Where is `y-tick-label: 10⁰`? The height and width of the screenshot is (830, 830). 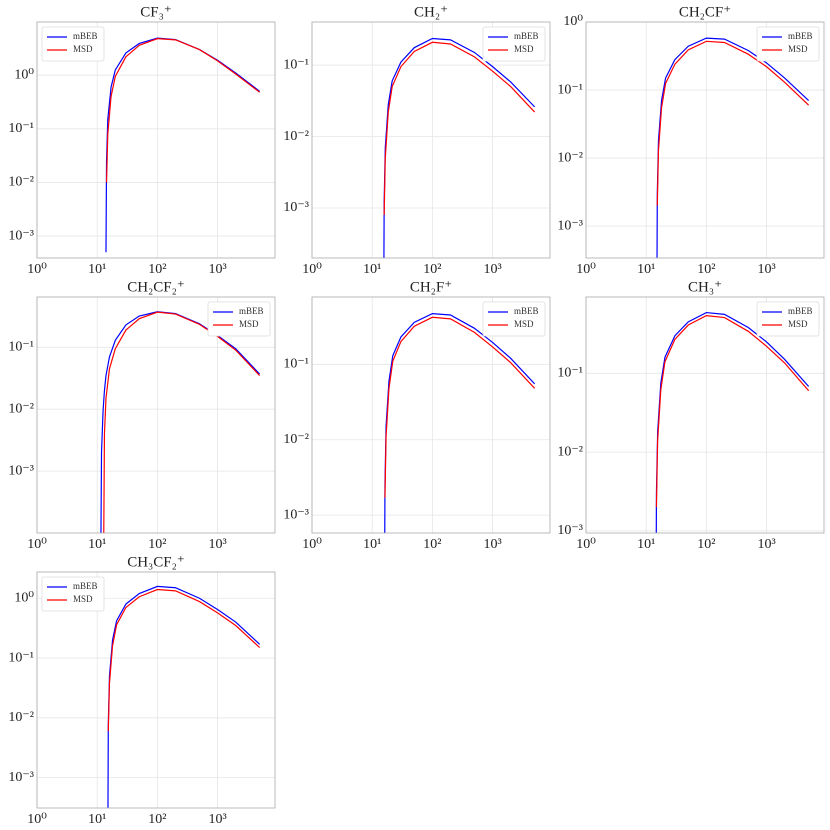
y-tick-label: 10⁰ is located at coordinates (24, 597).